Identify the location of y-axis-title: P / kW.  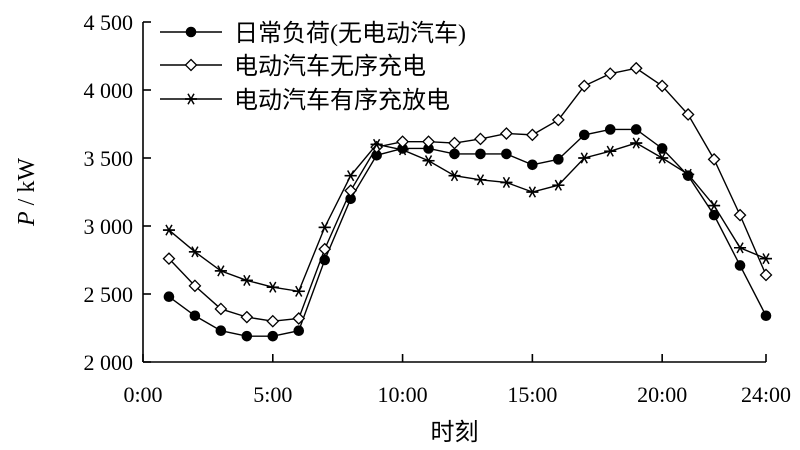
(27, 192).